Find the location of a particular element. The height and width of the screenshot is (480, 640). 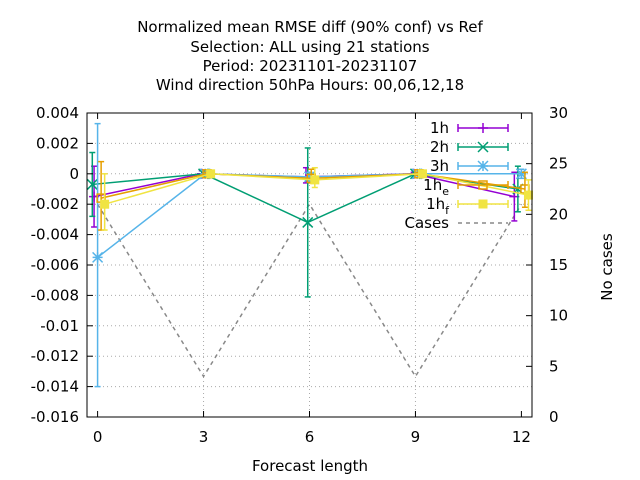

y2-tick-label: 20 is located at coordinates (558, 214).